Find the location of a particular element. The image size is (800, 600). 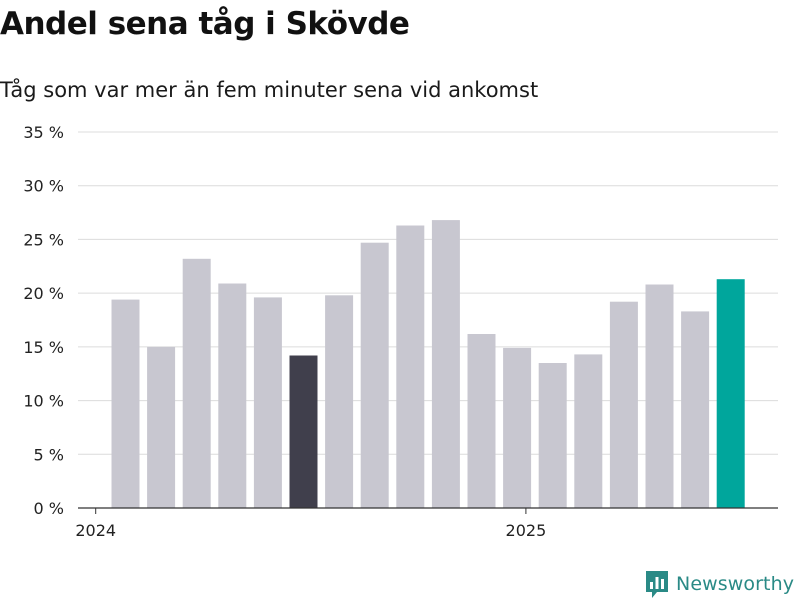

y-tick-label: 35 % is located at coordinates (43, 132).